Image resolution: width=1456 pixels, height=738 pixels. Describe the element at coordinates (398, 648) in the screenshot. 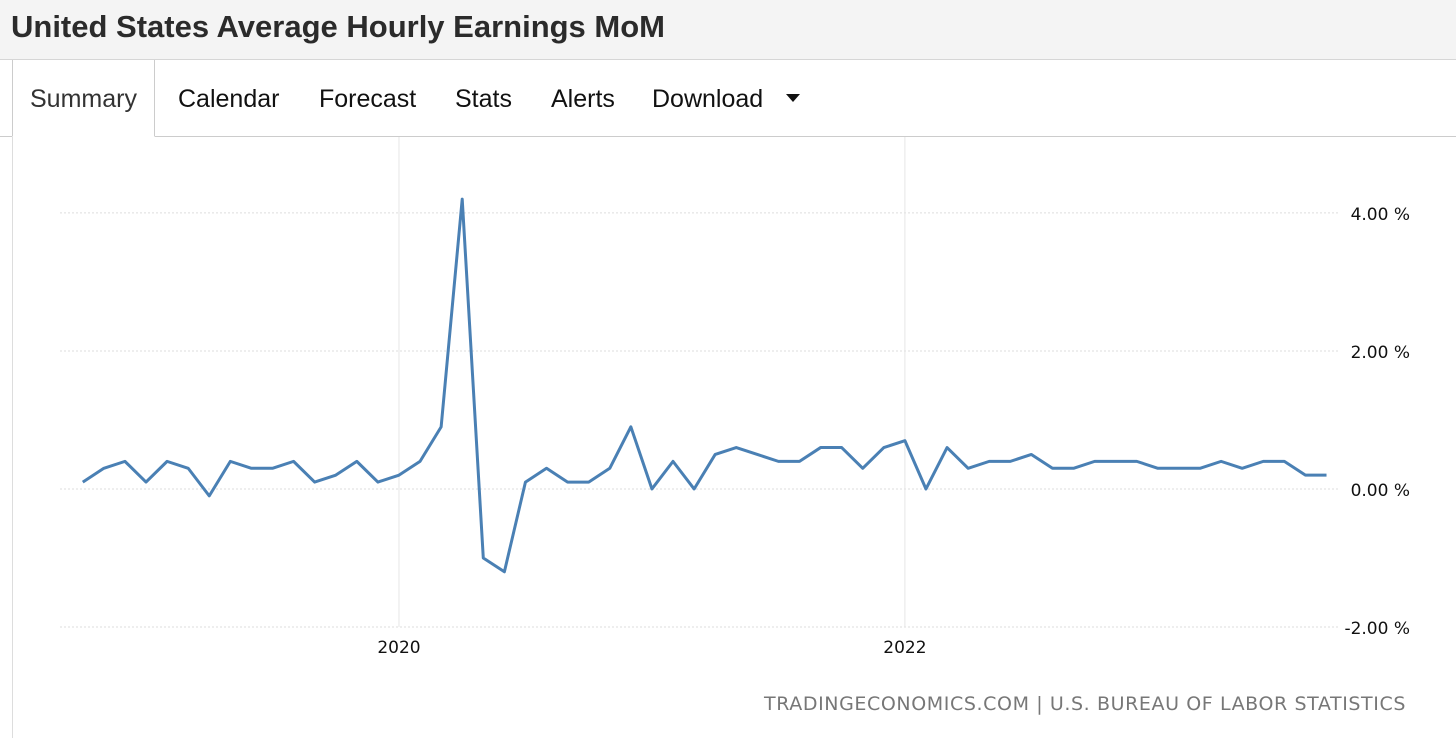

I see `x-tick-label: 2020` at that location.